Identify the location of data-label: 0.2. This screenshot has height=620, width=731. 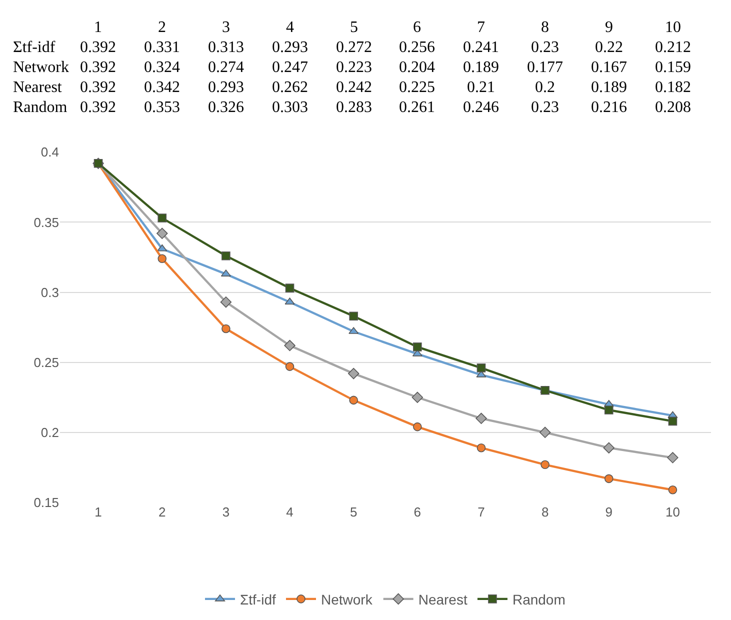
(545, 87).